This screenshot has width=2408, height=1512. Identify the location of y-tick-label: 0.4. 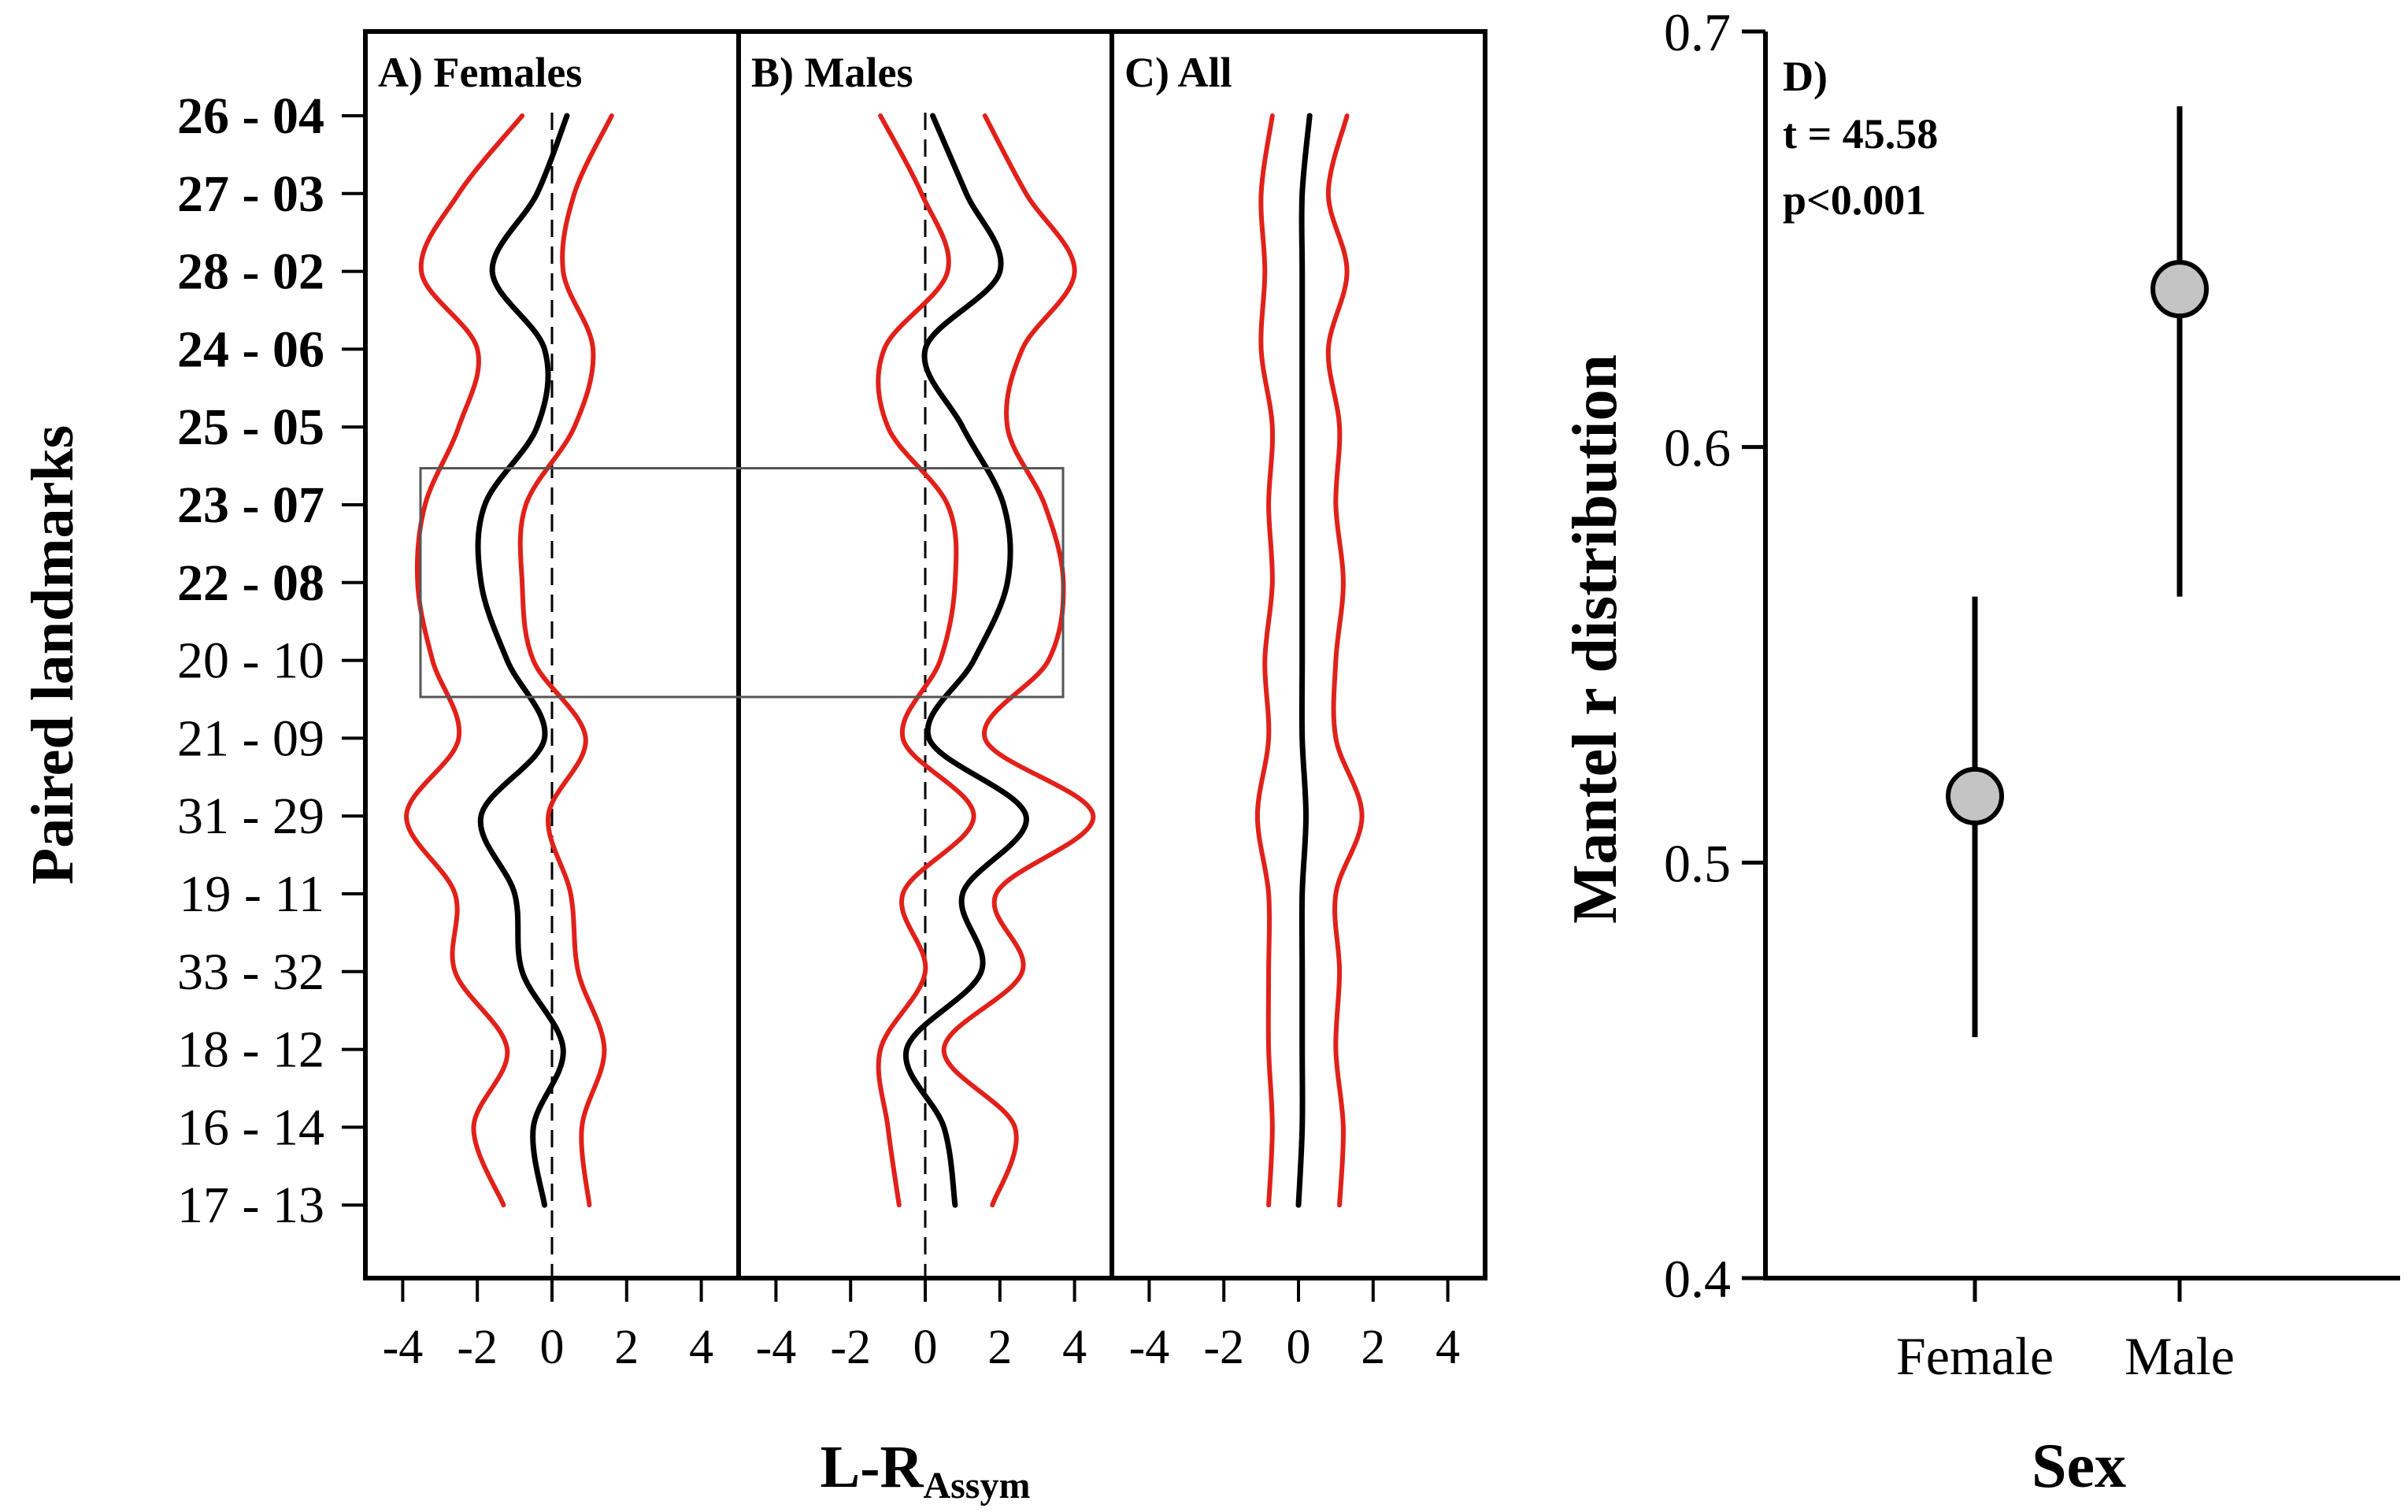
(1697, 1279).